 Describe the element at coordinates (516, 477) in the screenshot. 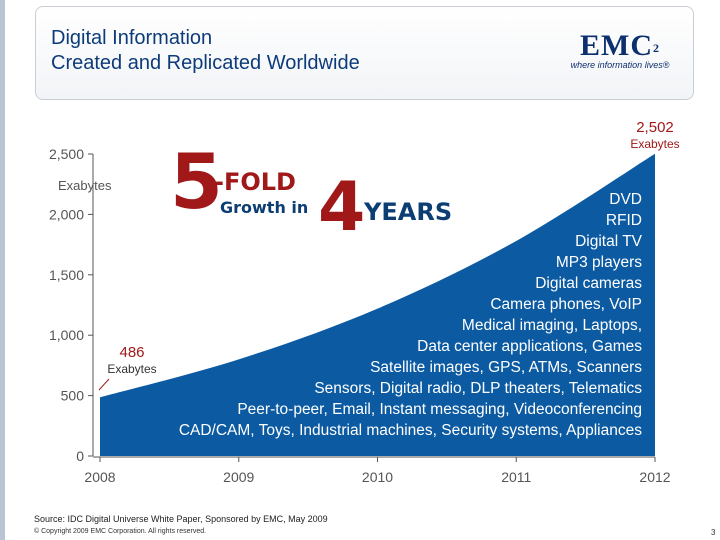

I see `x-tick-label: 2011` at that location.